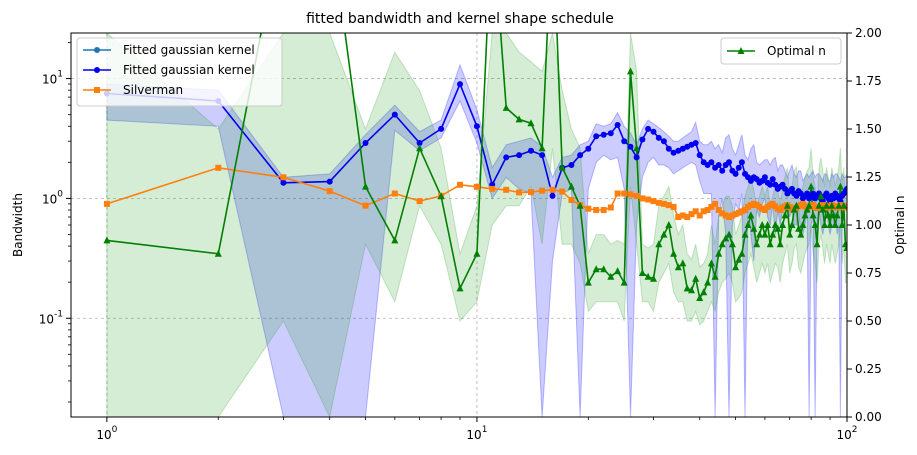 The width and height of the screenshot is (917, 455). Describe the element at coordinates (868, 273) in the screenshot. I see `right-y-tick-label: 0.75` at that location.